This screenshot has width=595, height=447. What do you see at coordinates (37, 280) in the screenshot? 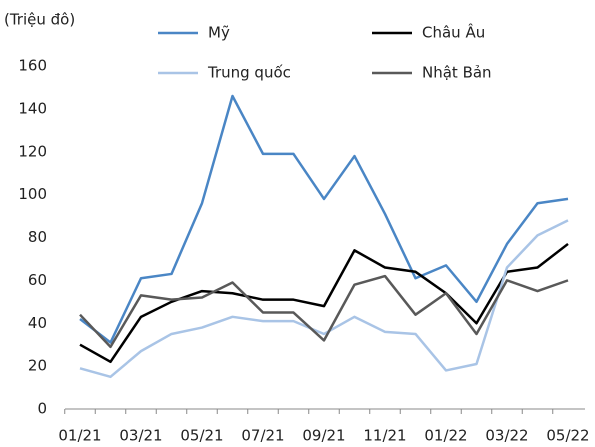
I see `y-tick-label: 60` at bounding box center [37, 280].